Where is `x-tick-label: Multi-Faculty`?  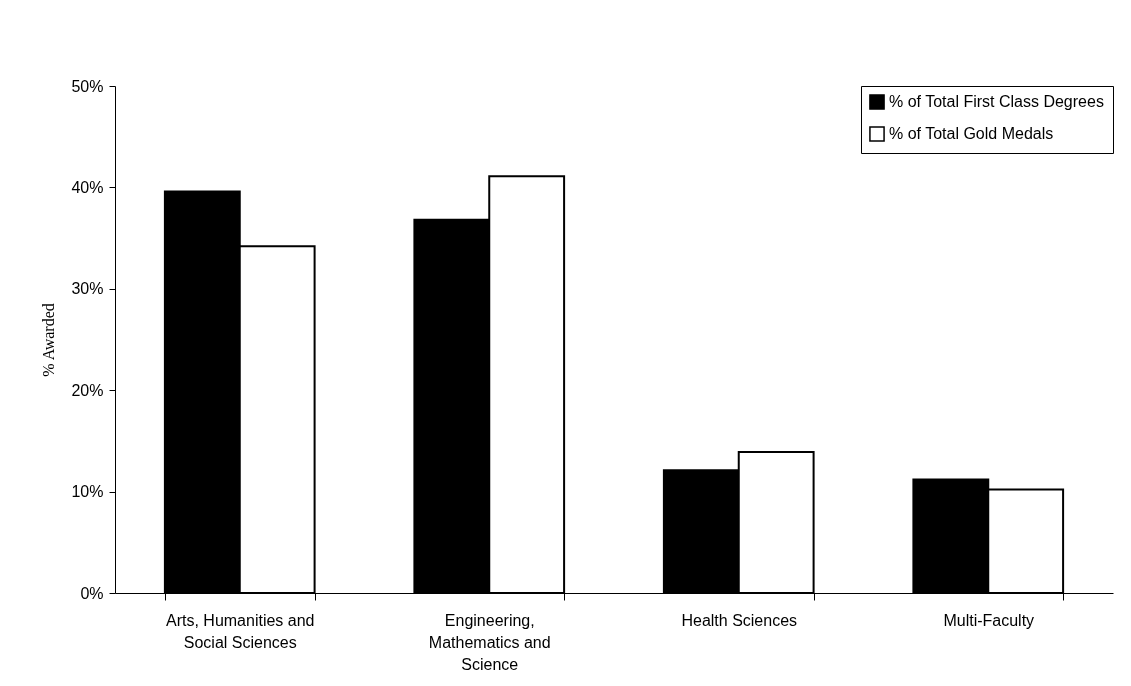
x-tick-label: Multi-Faculty is located at coordinates (989, 620).